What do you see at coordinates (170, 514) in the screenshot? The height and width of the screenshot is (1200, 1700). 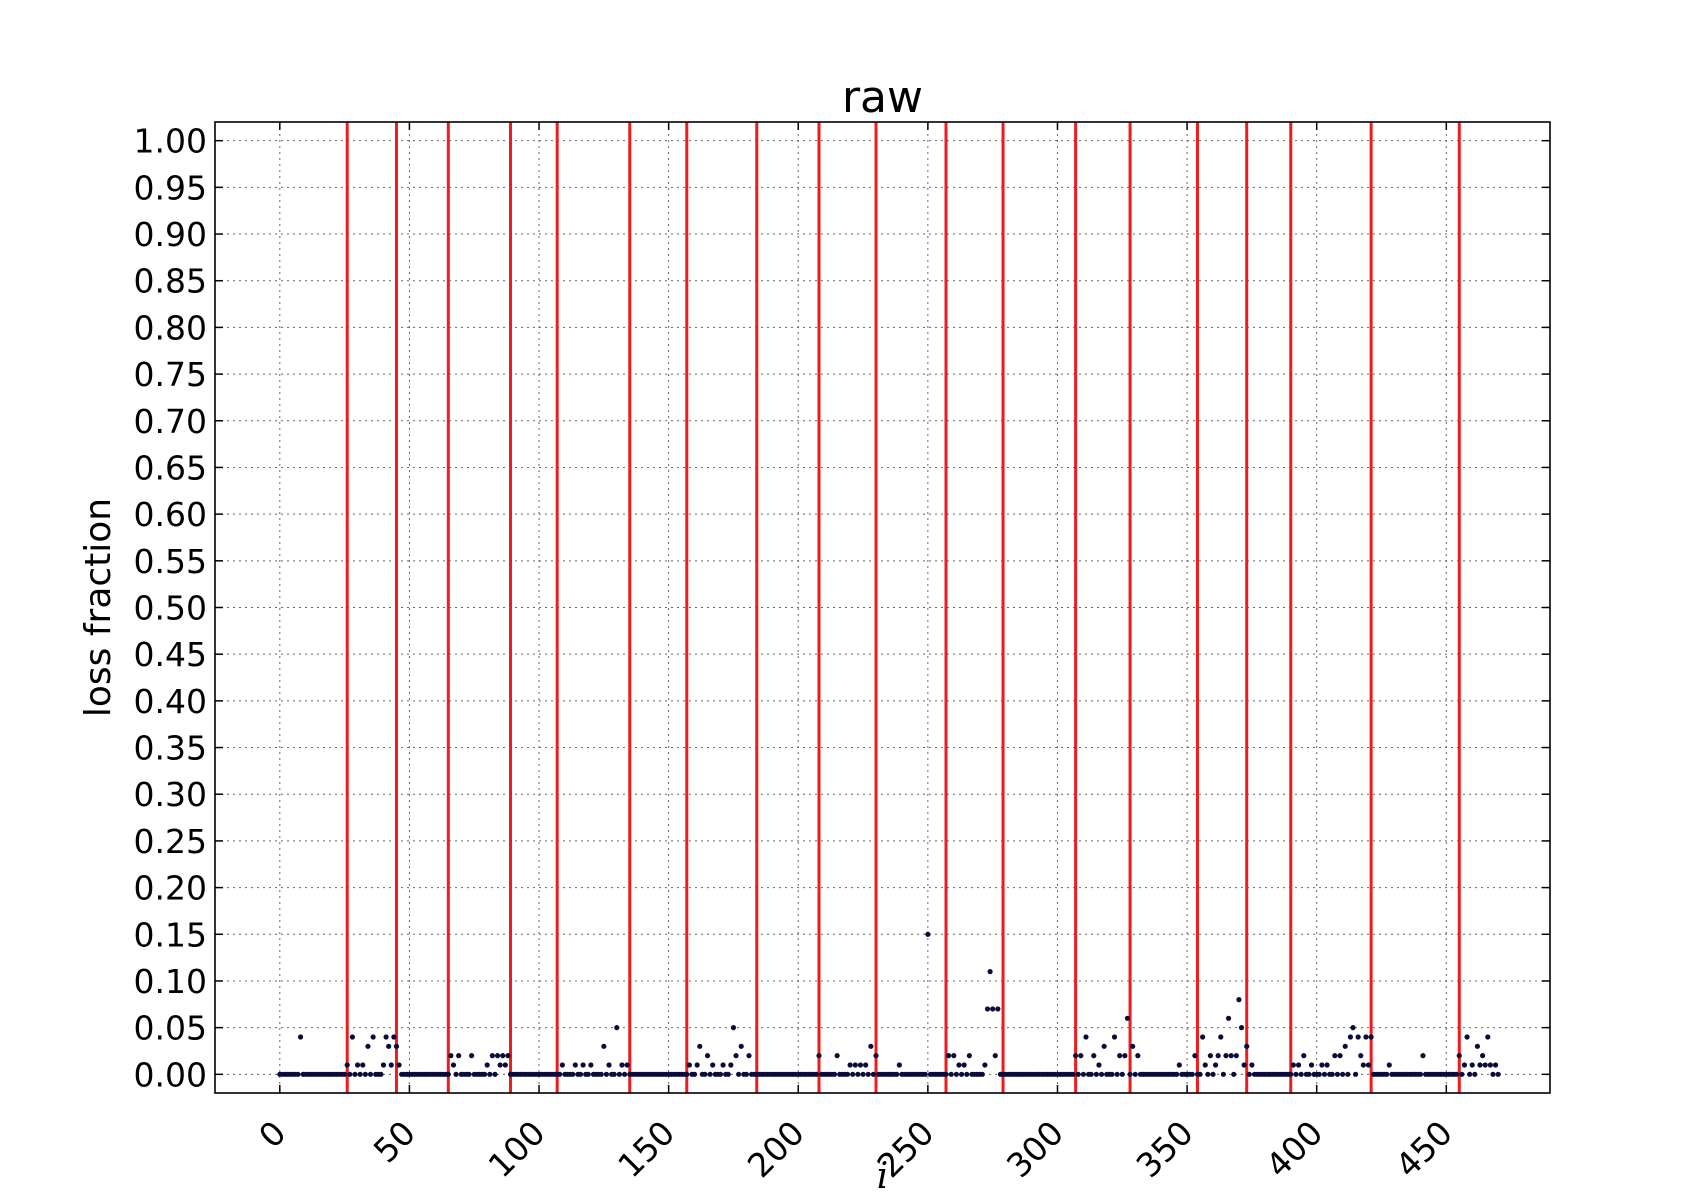 I see `y-tick-label: 0.60` at bounding box center [170, 514].